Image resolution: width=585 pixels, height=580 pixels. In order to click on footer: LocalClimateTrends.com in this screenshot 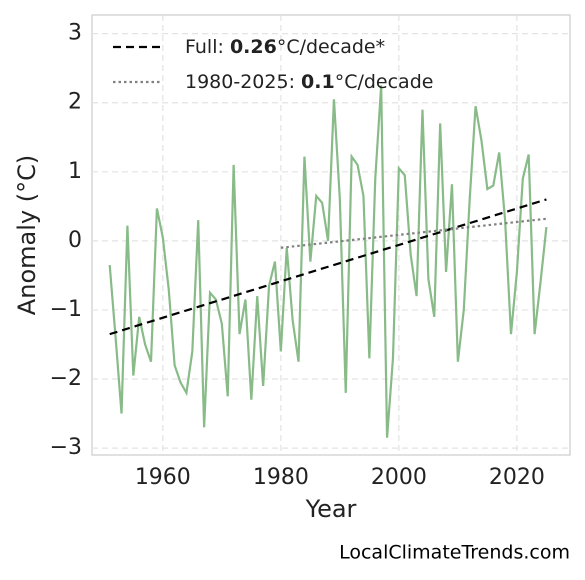, I will do `click(454, 553)`.